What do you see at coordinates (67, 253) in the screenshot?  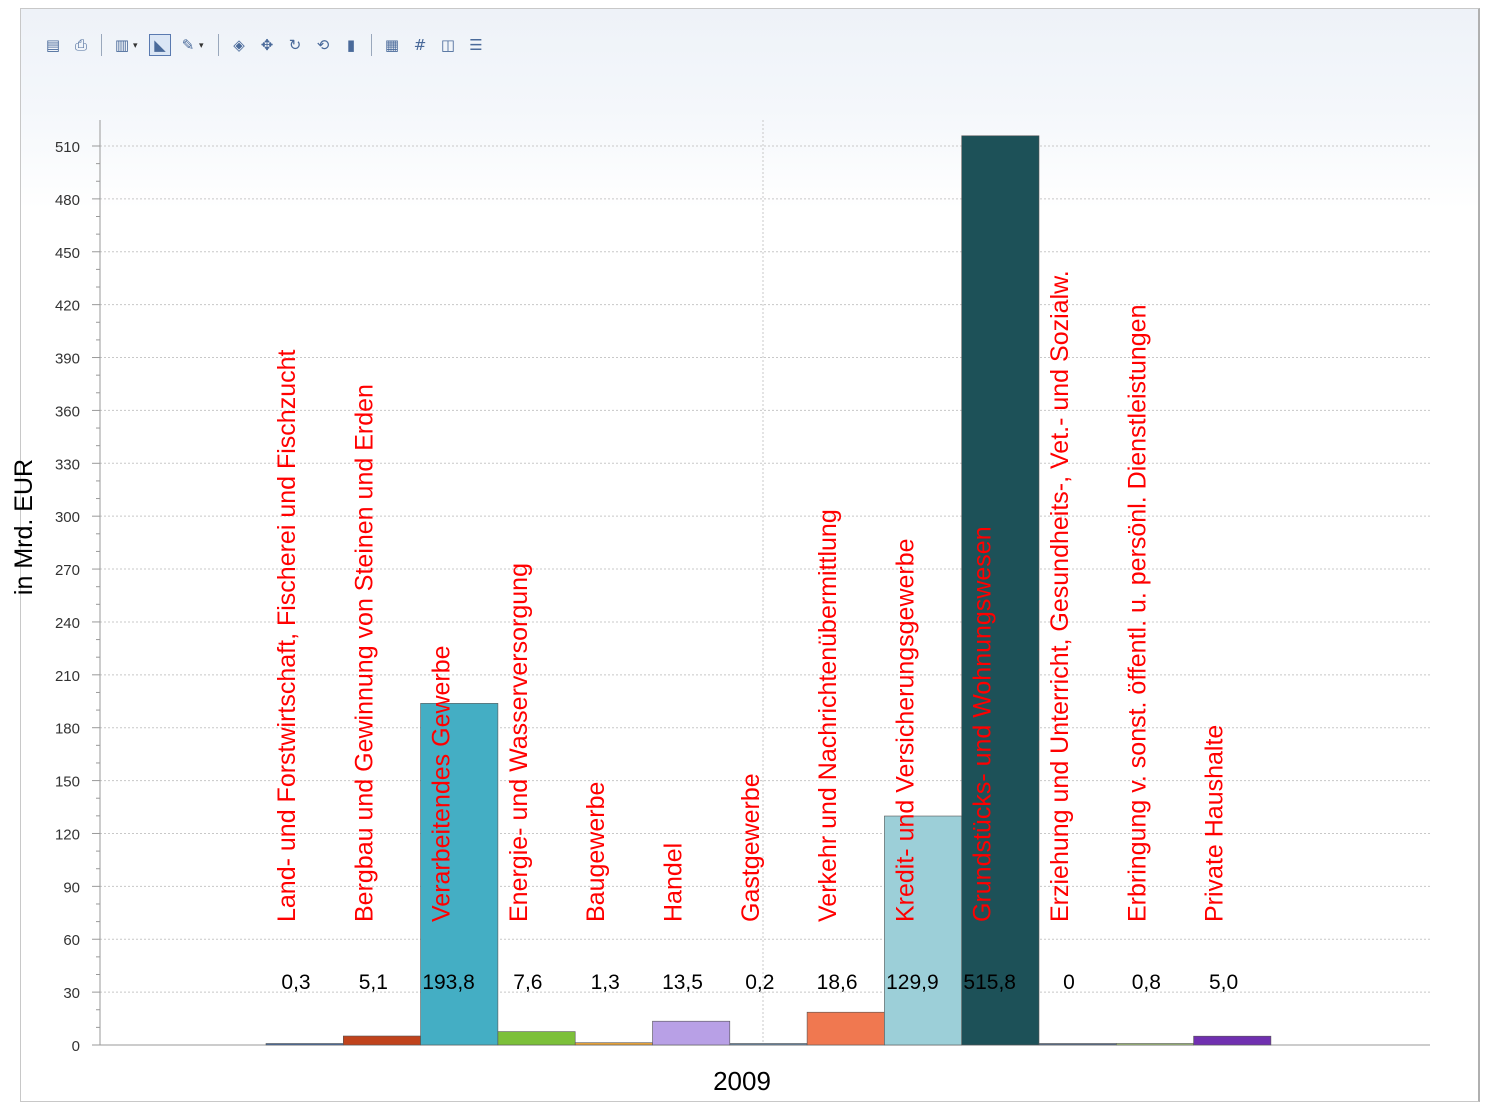 I see `y-tick-label: 450` at bounding box center [67, 253].